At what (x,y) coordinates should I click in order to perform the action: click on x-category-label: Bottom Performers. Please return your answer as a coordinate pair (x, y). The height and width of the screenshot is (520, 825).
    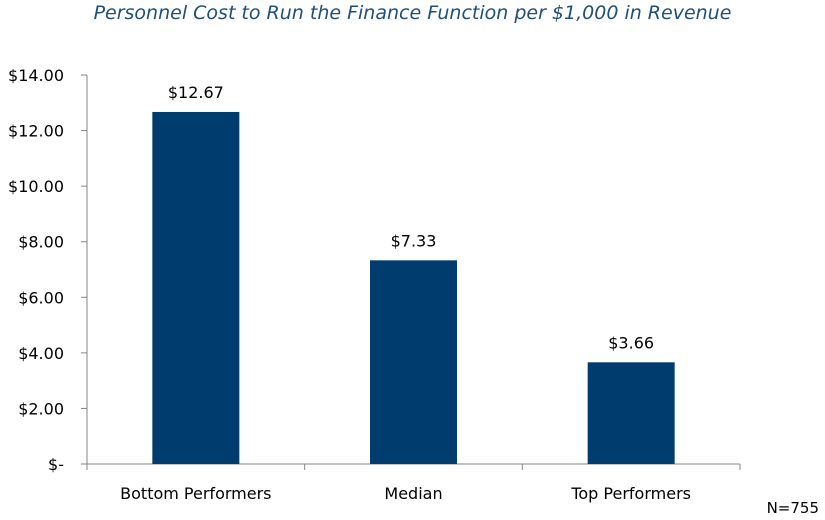
    Looking at the image, I should click on (195, 493).